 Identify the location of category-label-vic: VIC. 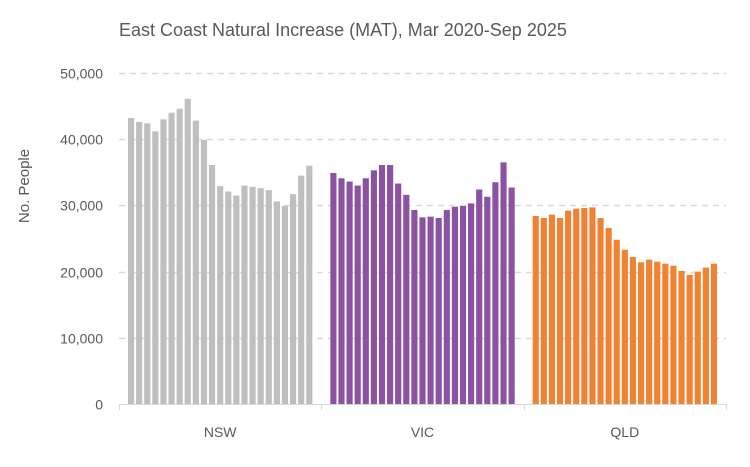
(422, 432).